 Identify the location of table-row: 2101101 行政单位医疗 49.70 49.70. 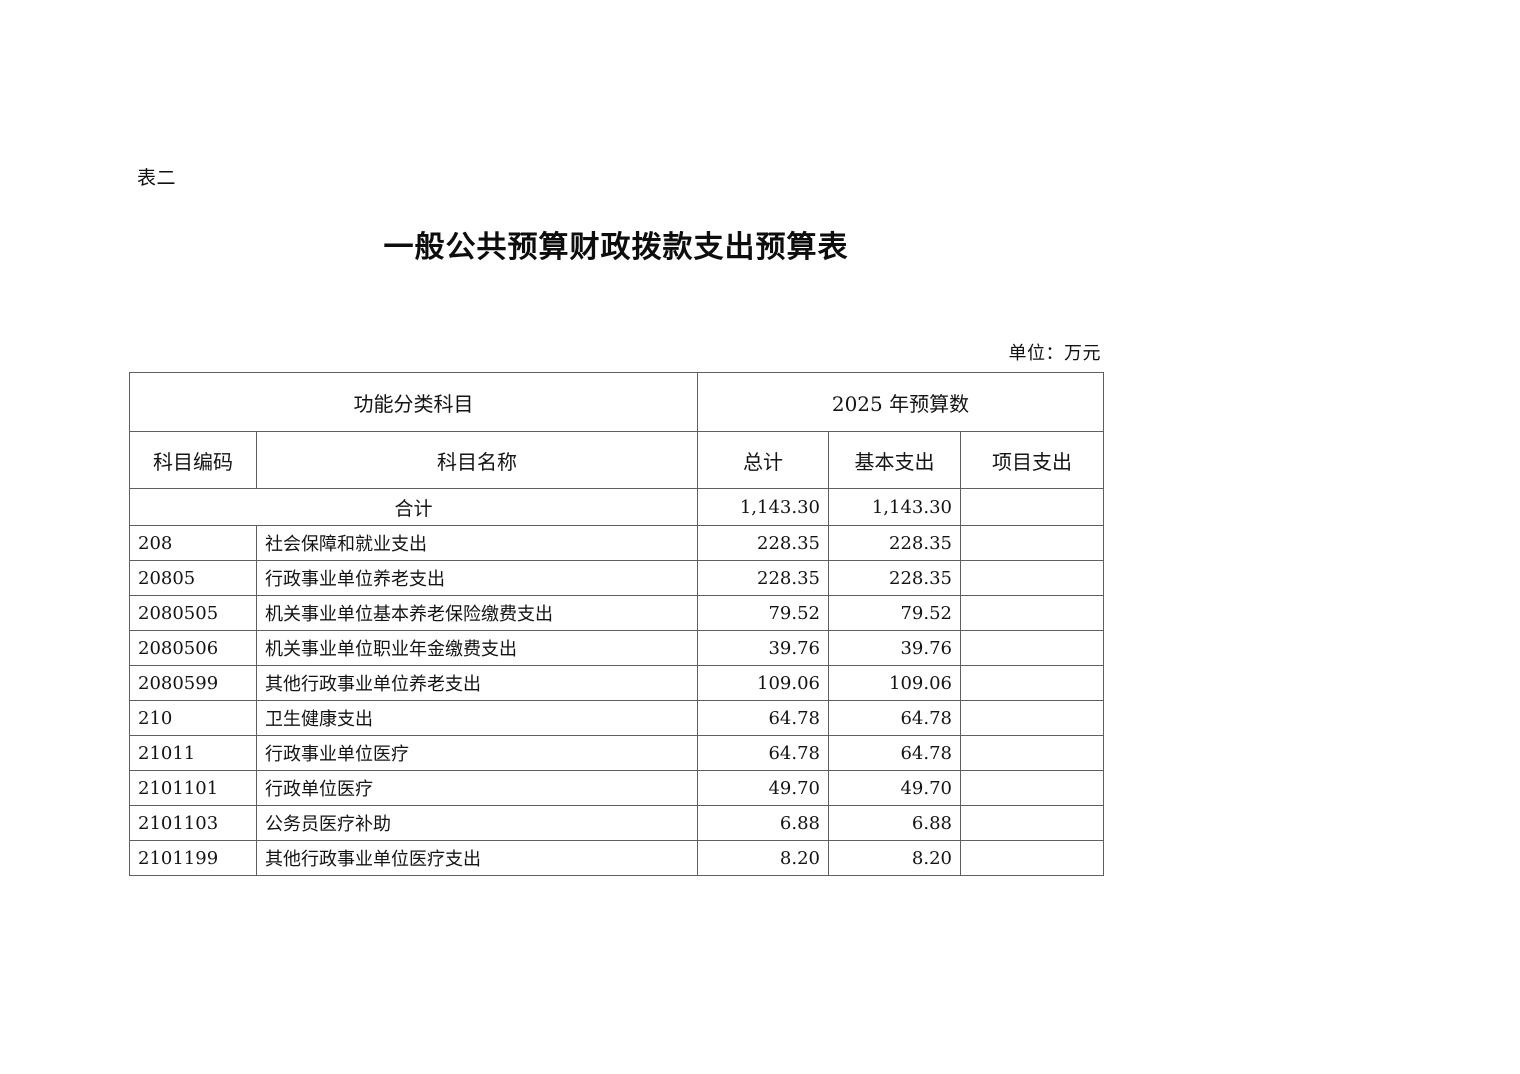
(616, 788).